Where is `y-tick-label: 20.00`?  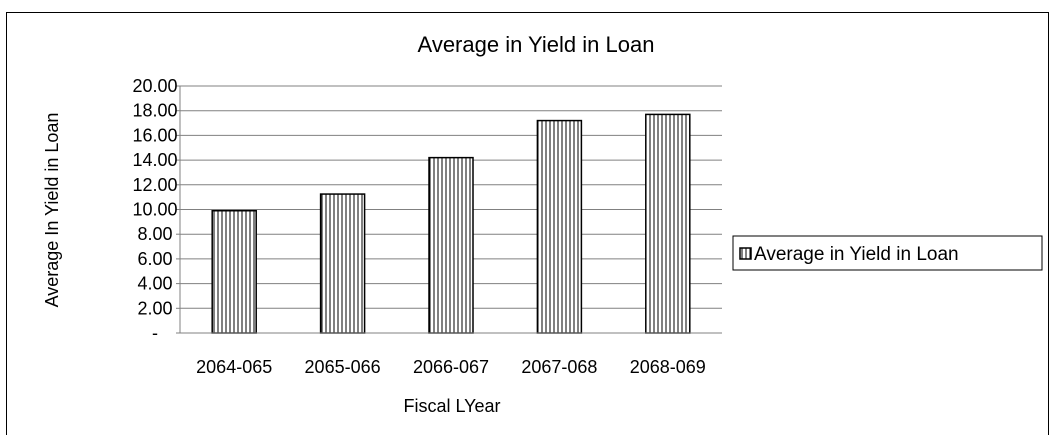 y-tick-label: 20.00 is located at coordinates (154, 86).